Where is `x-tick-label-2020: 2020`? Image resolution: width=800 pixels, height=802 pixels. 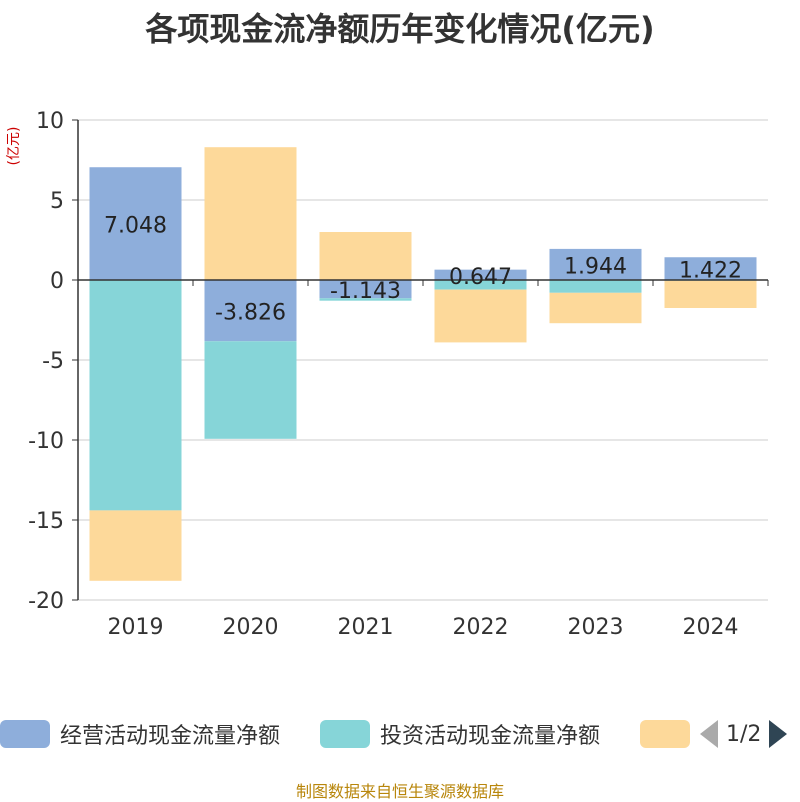
x-tick-label-2020: 2020 is located at coordinates (251, 627).